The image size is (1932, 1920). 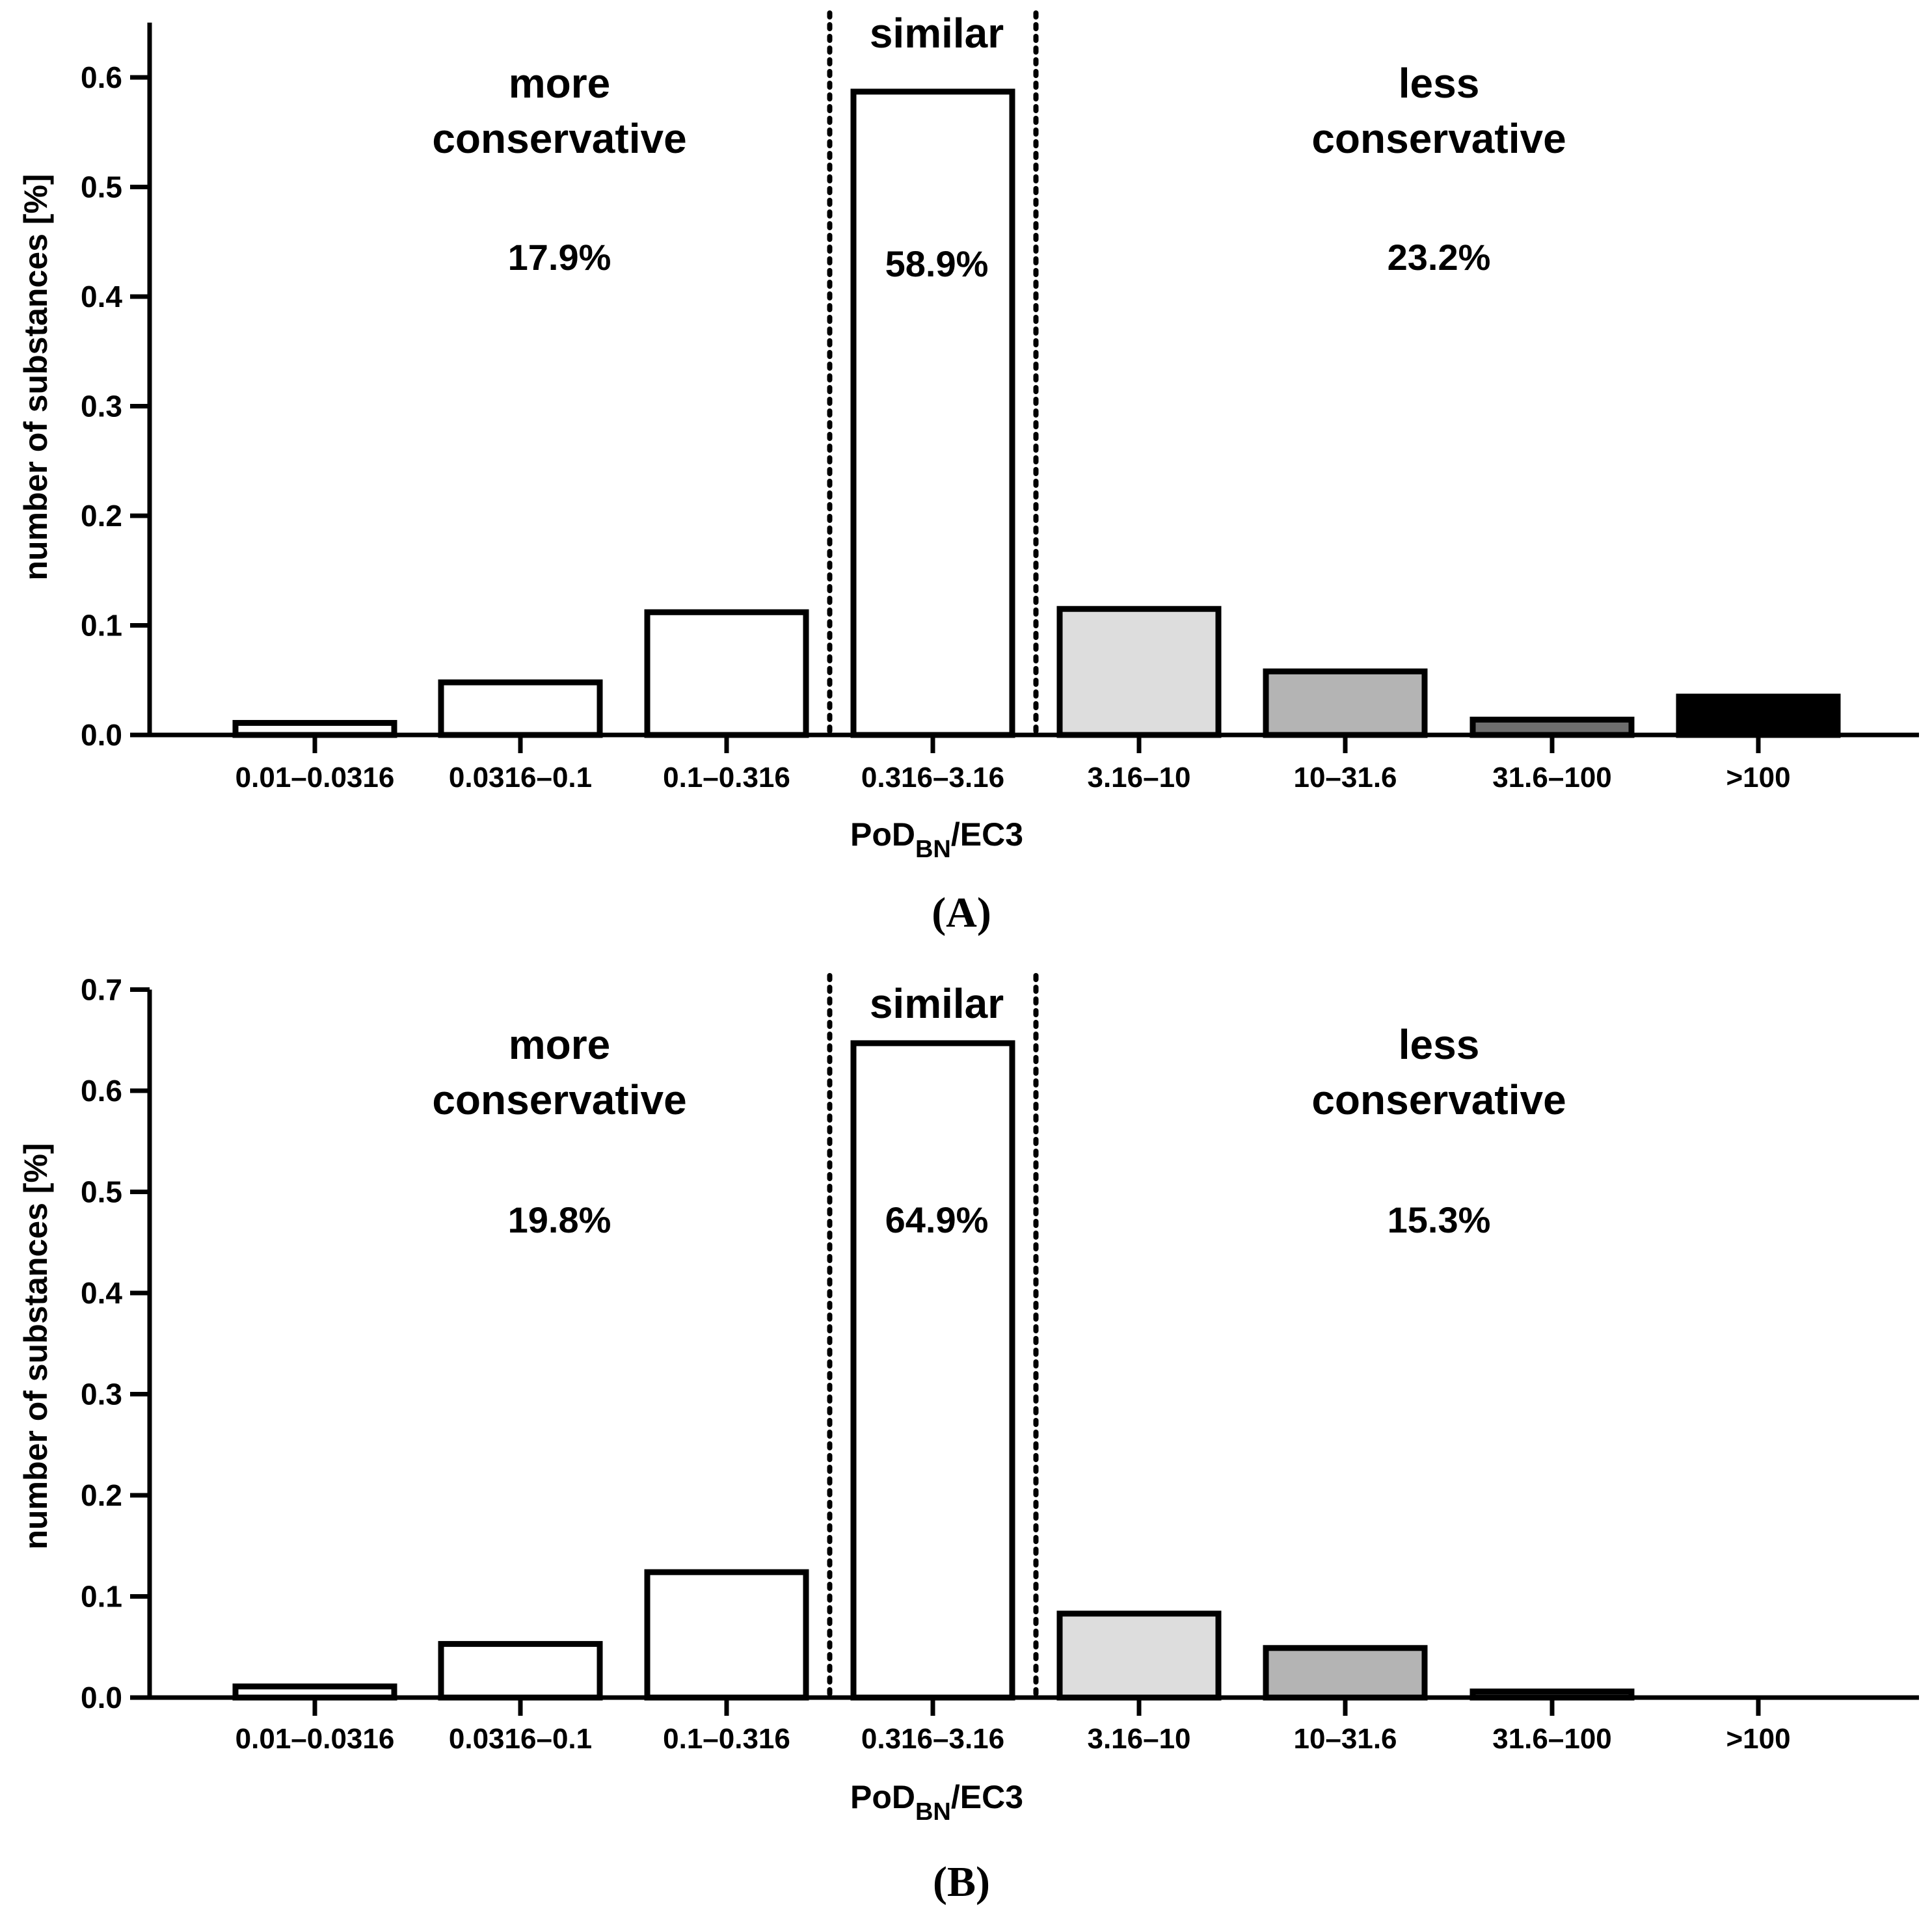 What do you see at coordinates (101, 990) in the screenshot?
I see `y-tick-label: 0.7` at bounding box center [101, 990].